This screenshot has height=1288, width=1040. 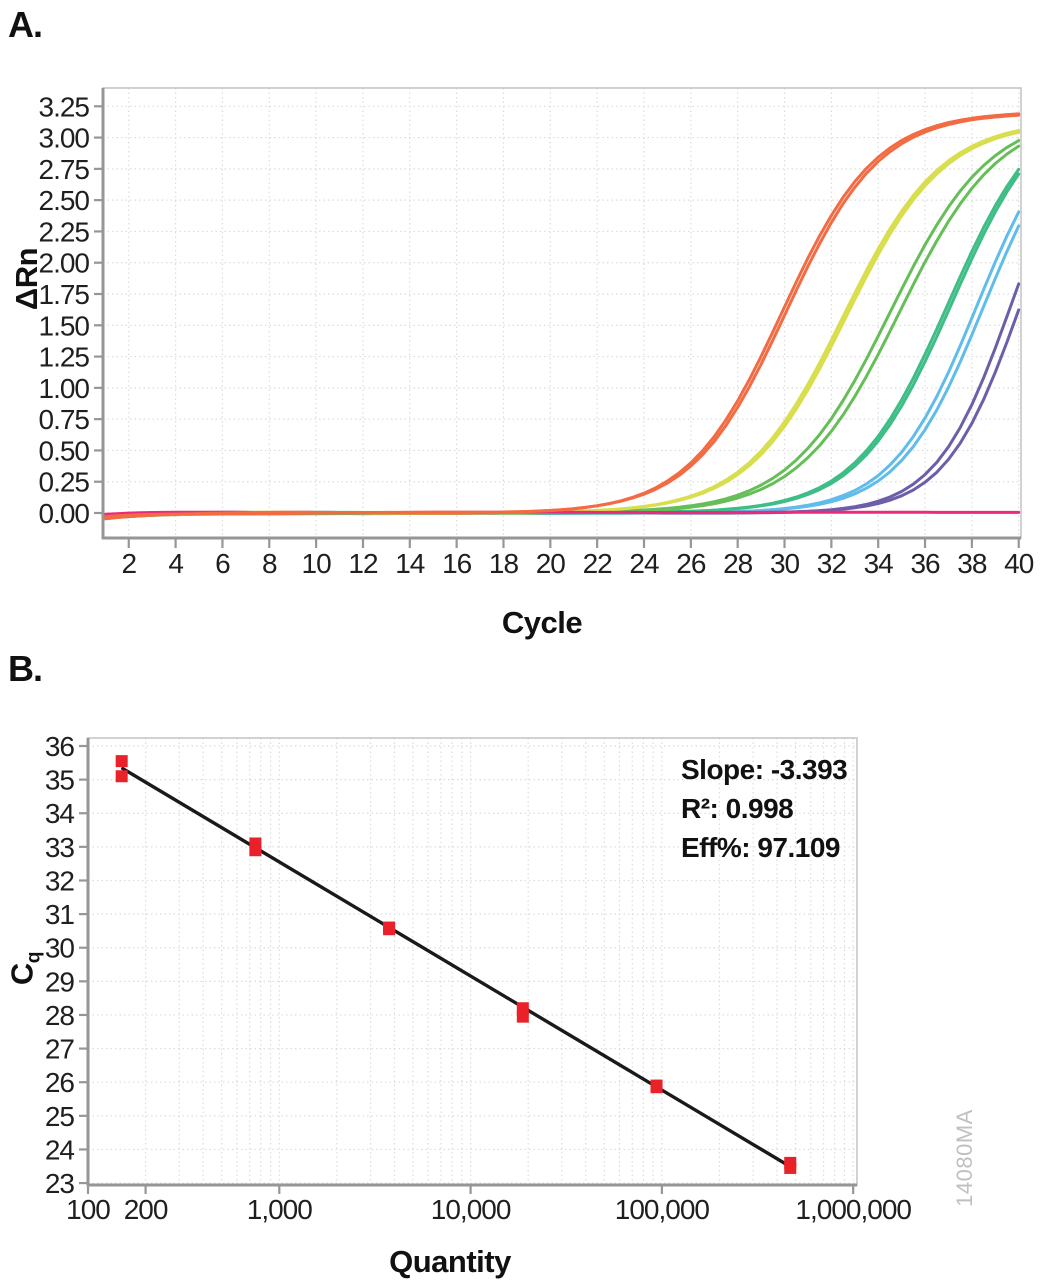 I want to click on y-tick-label: 36, so click(x=60, y=746).